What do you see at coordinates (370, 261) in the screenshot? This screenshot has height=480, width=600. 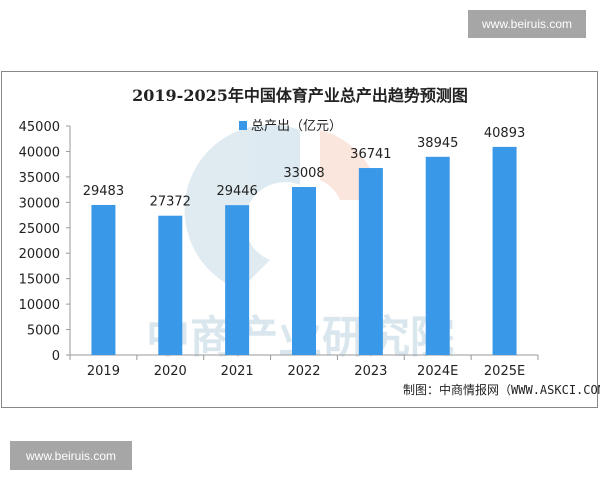 I see `bar-2023` at bounding box center [370, 261].